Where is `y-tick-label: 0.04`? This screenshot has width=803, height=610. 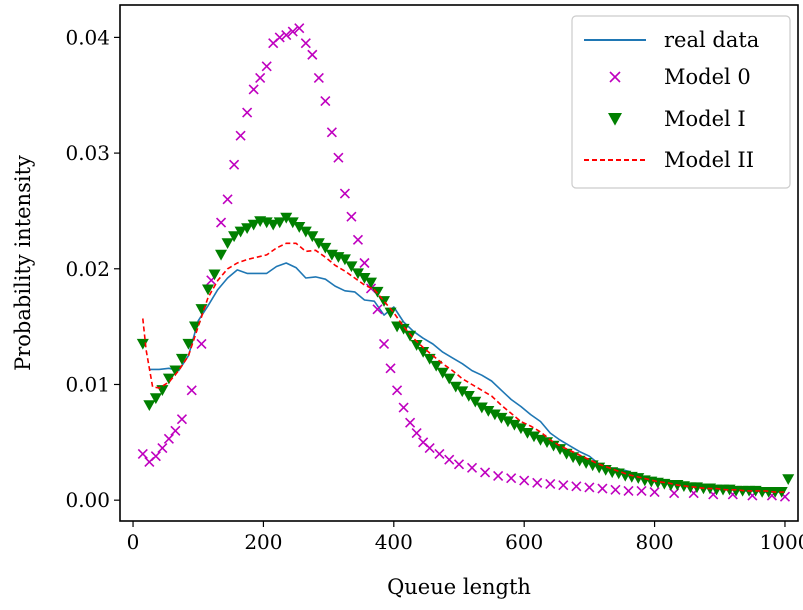 y-tick-label: 0.04 is located at coordinates (87, 37).